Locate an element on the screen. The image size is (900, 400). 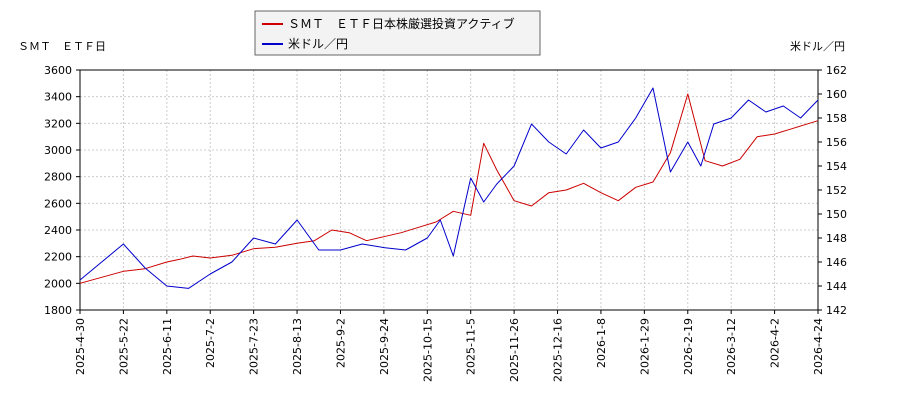
x-tick-label: 2026-1-8 is located at coordinates (601, 343).